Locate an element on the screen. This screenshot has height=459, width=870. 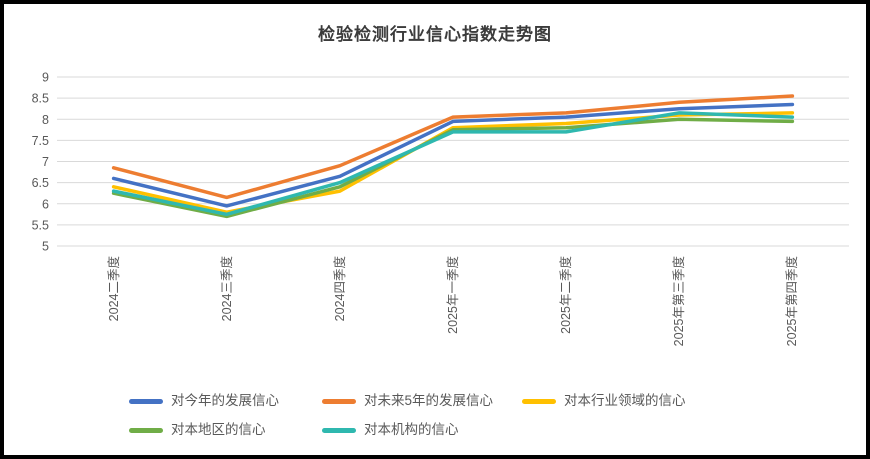
legend-item: 对未来5年的发展信心 is located at coordinates (422, 401).